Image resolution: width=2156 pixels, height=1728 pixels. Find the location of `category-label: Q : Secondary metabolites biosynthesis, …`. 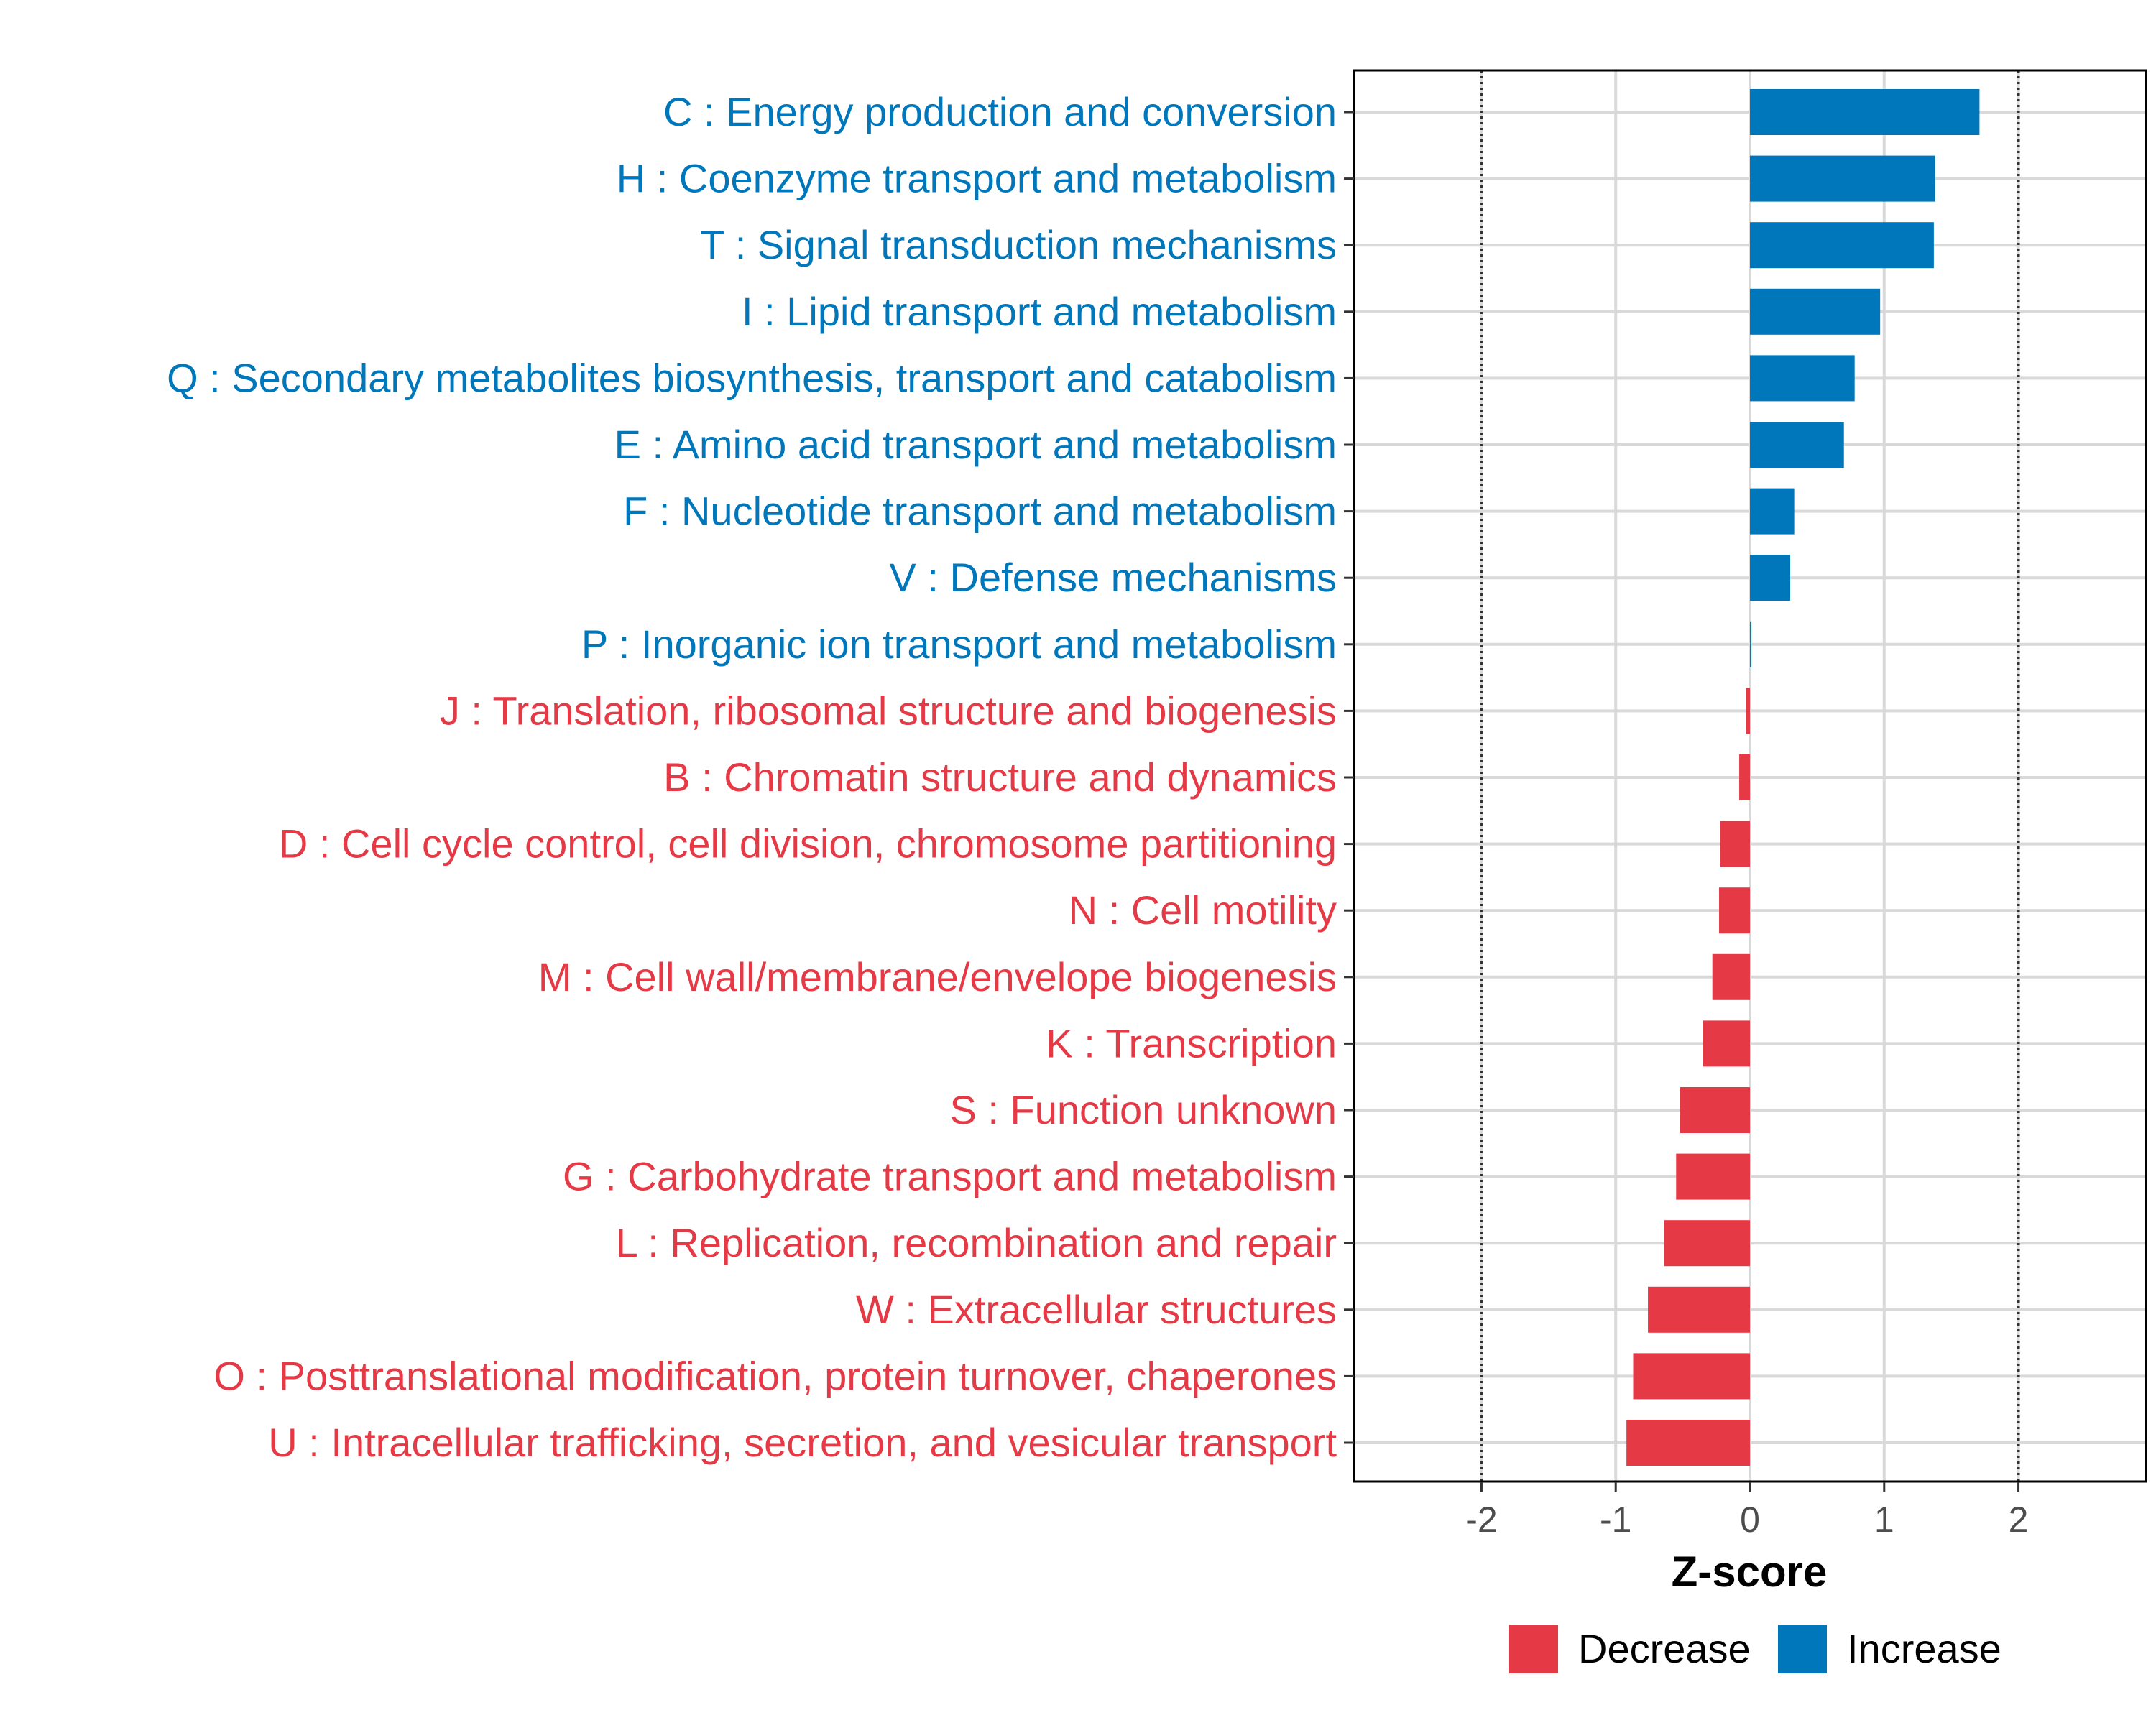

category-label: Q : Secondary metabolites biosynthesis, … is located at coordinates (752, 377).